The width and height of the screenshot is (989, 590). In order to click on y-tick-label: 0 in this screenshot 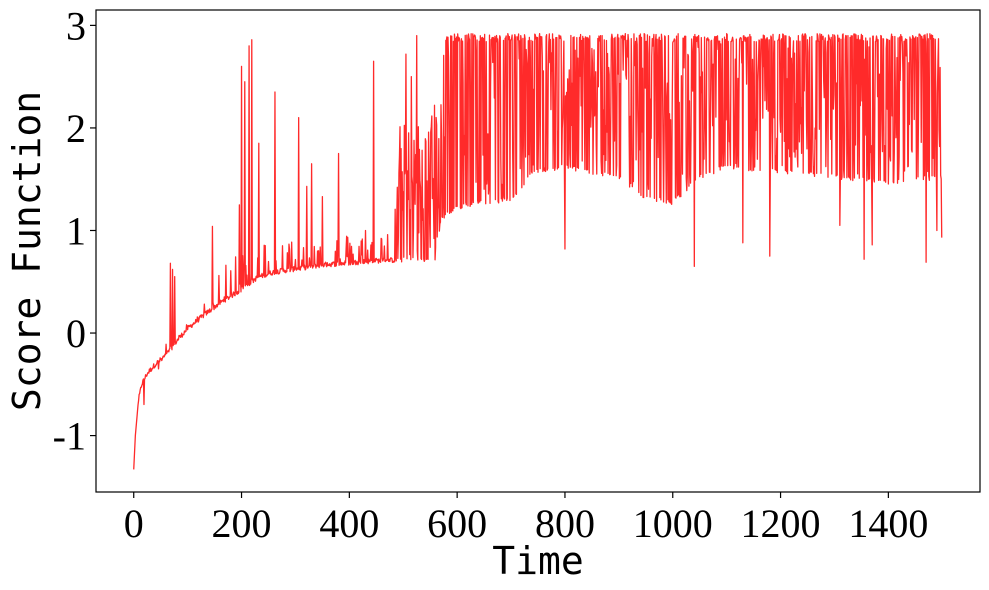, I will do `click(76, 333)`.